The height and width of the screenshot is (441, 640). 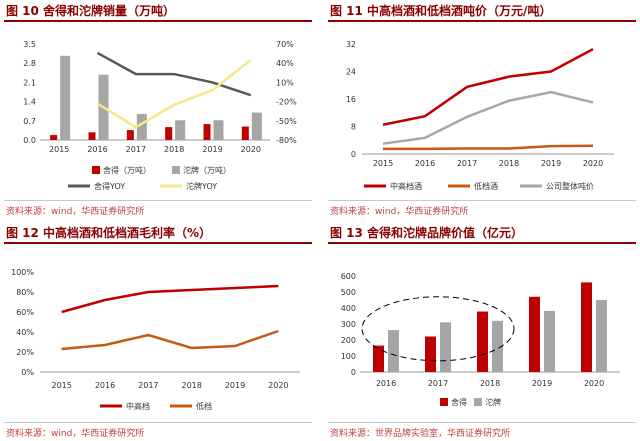 I want to click on y2-tick-label: 10%, so click(x=285, y=82).